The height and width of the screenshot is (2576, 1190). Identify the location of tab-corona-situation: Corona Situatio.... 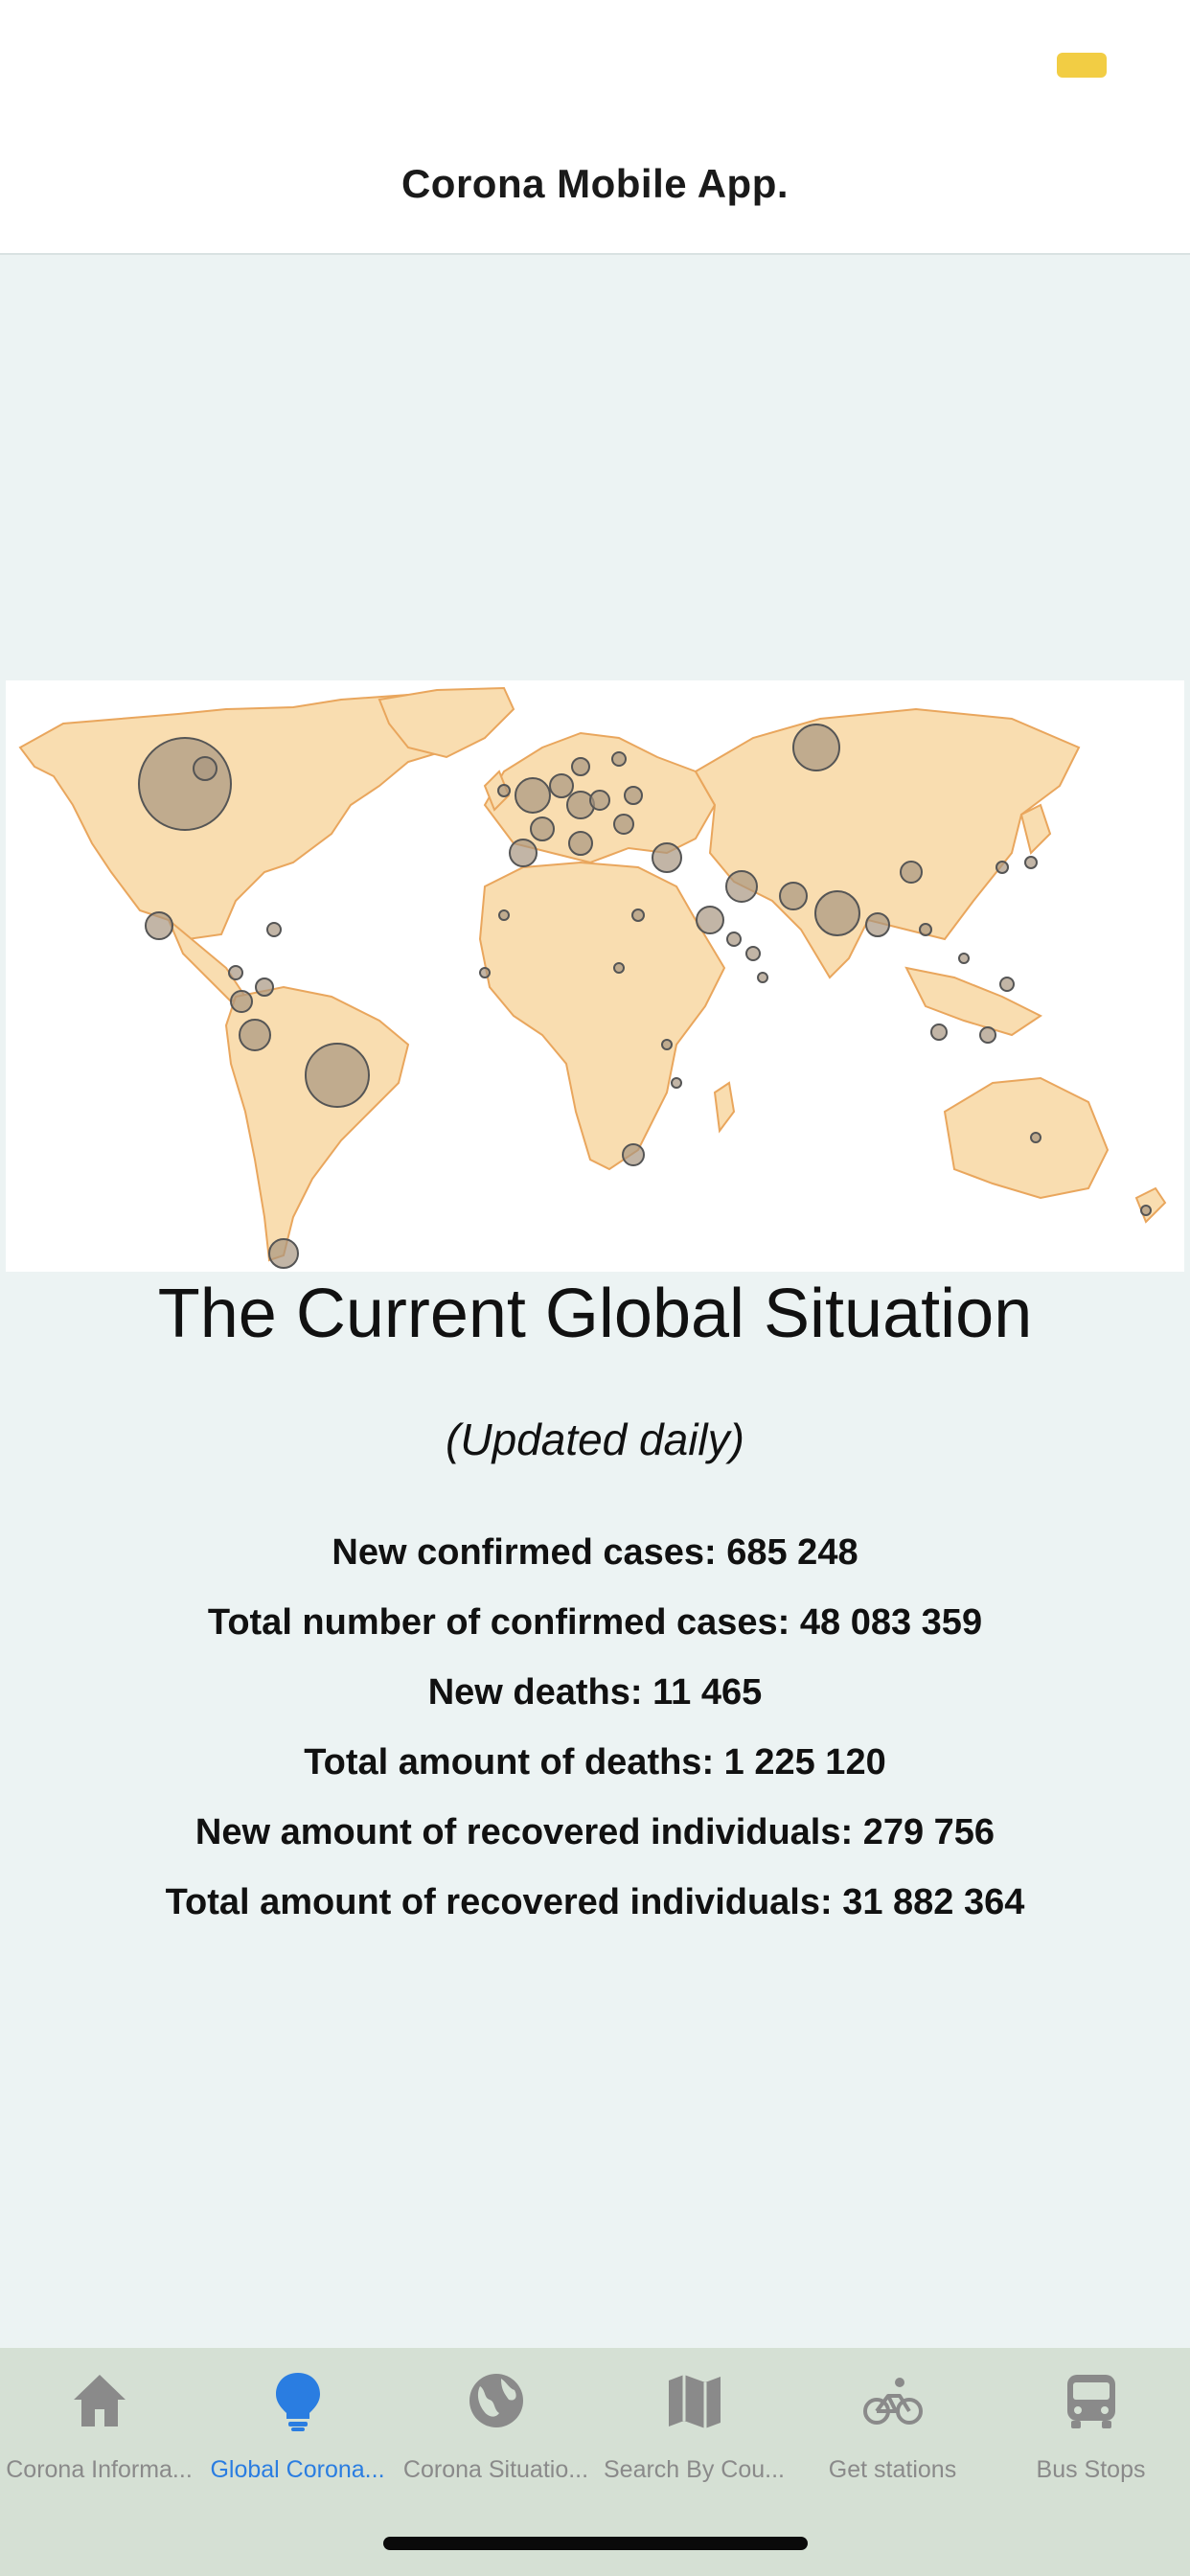
(496, 2420).